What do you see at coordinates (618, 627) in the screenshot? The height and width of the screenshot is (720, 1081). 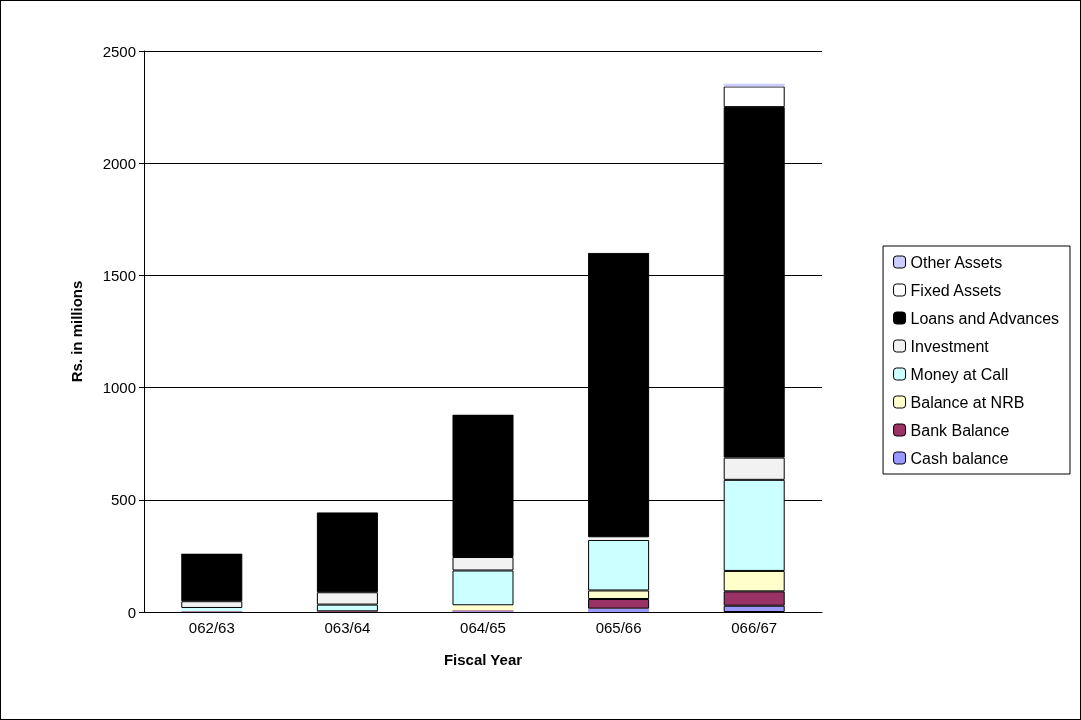 I see `x-tick-label: 065/66` at bounding box center [618, 627].